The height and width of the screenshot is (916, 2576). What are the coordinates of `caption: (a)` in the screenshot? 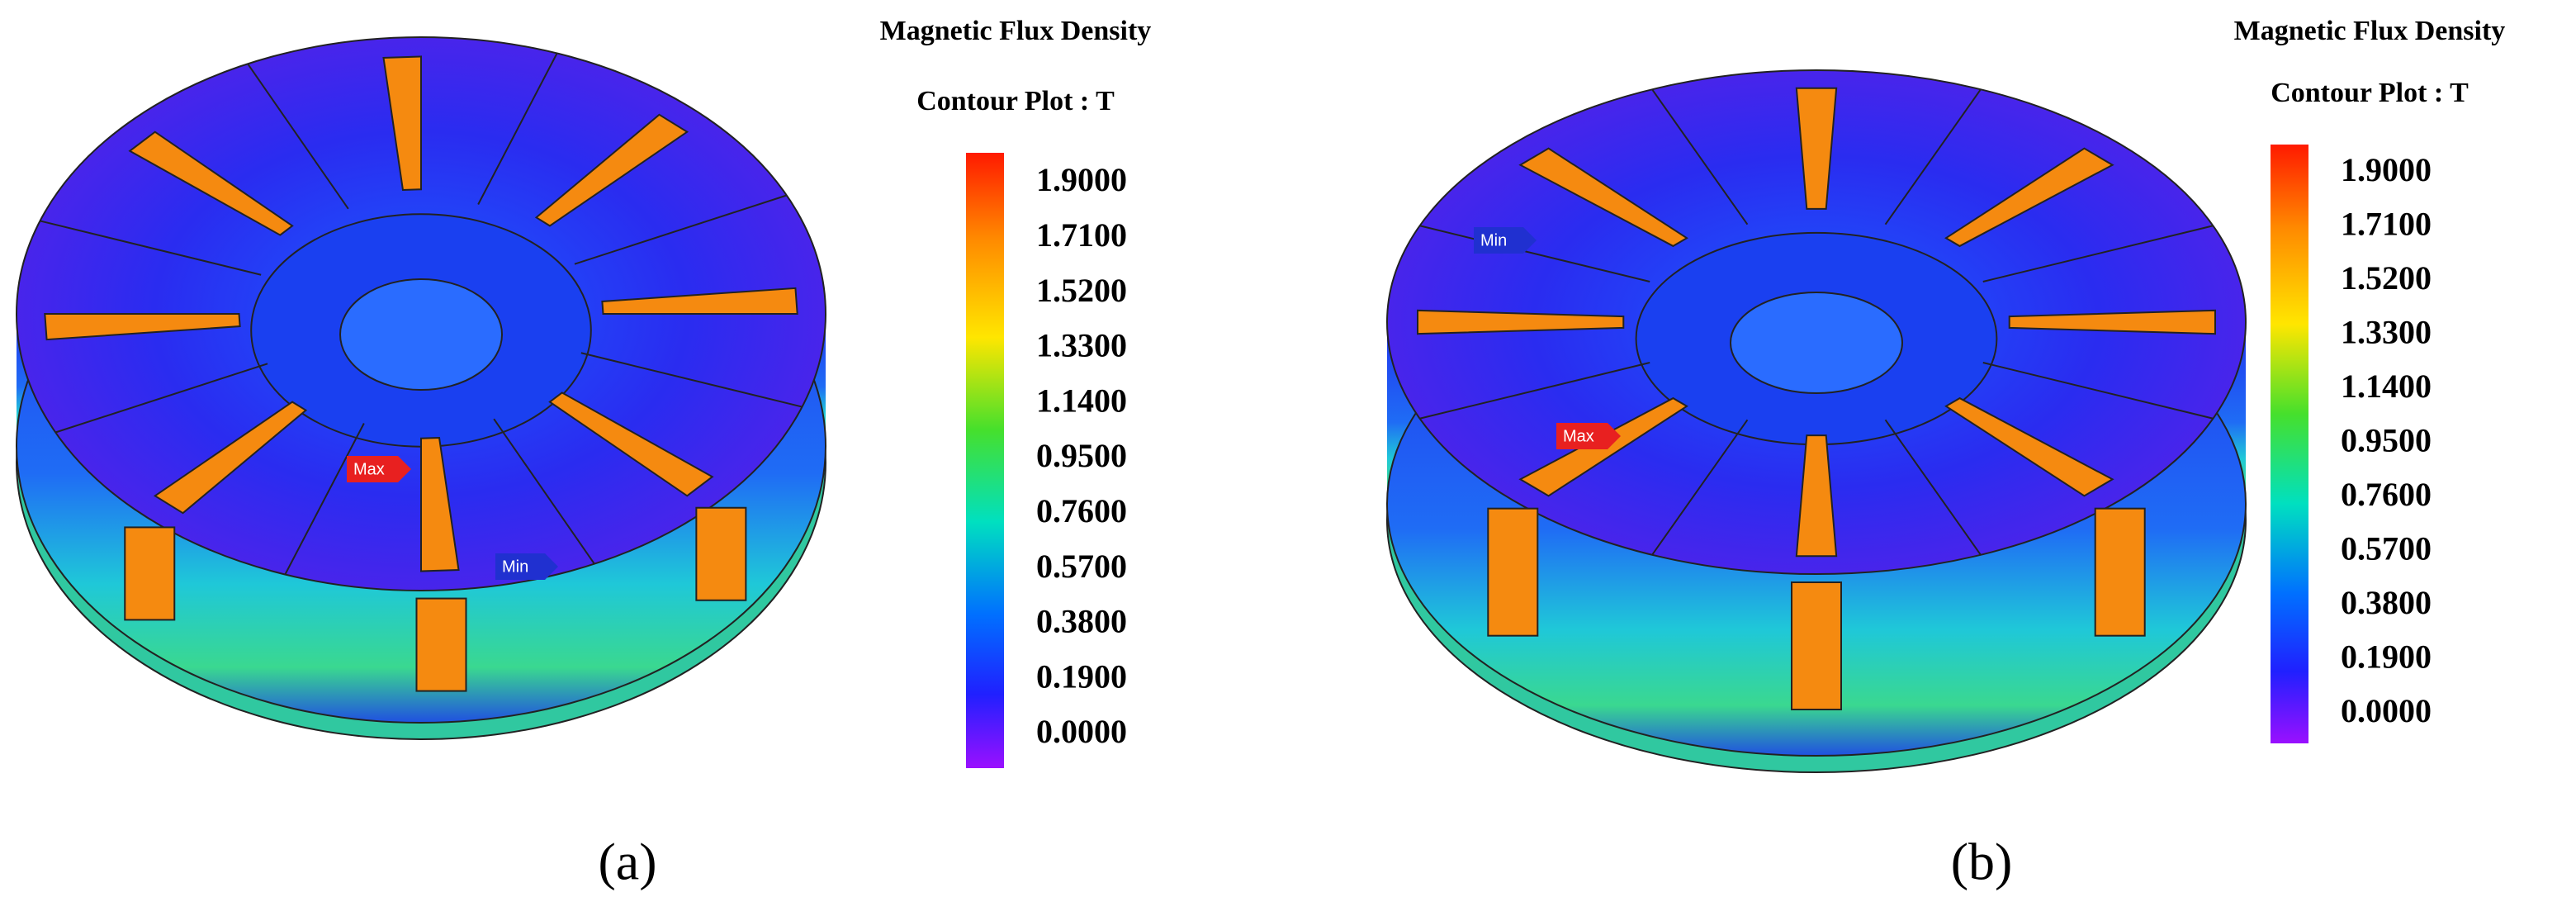 It's located at (627, 862).